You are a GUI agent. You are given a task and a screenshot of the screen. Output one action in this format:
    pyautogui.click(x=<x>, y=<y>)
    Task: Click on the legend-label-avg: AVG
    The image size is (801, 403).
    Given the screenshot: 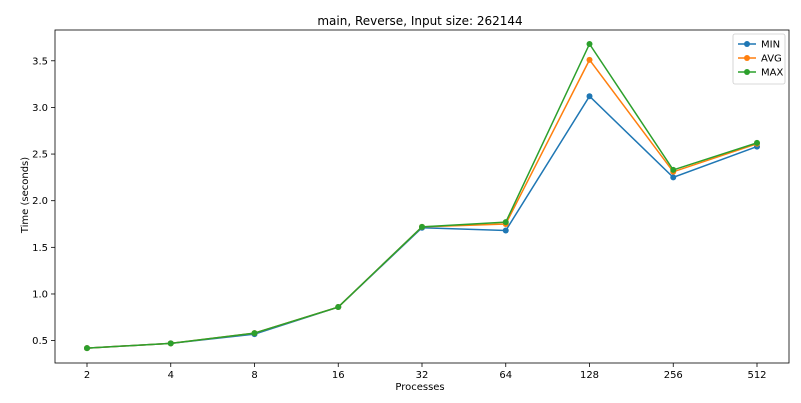 What is the action you would take?
    pyautogui.click(x=771, y=59)
    